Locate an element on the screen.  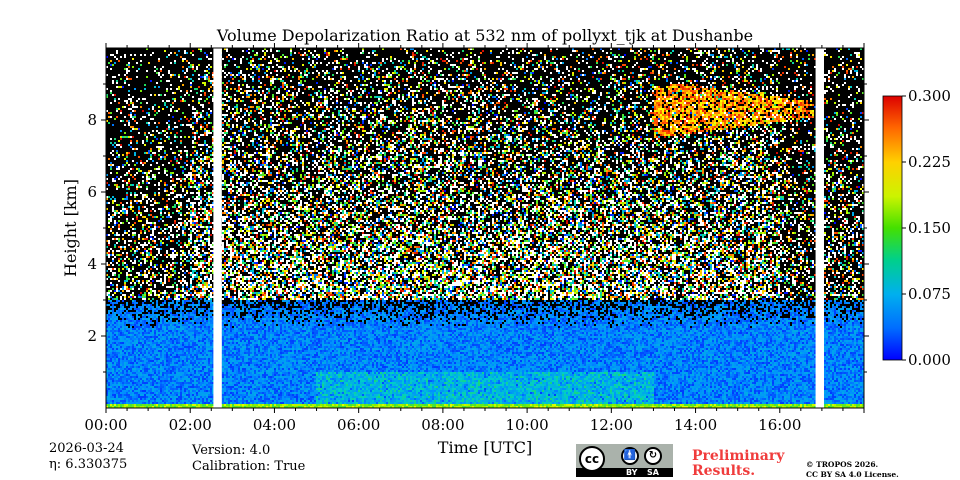
colorbar-ticks: 0.000 0.075 0.150 0.225 0.300 is located at coordinates (926, 228).